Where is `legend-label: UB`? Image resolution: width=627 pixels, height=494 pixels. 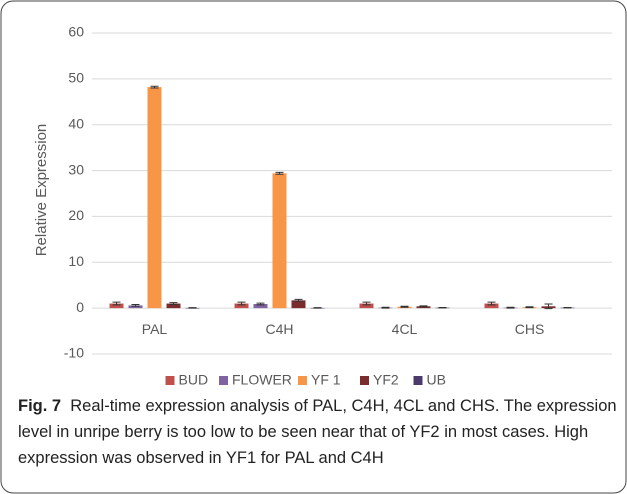 legend-label: UB is located at coordinates (436, 380).